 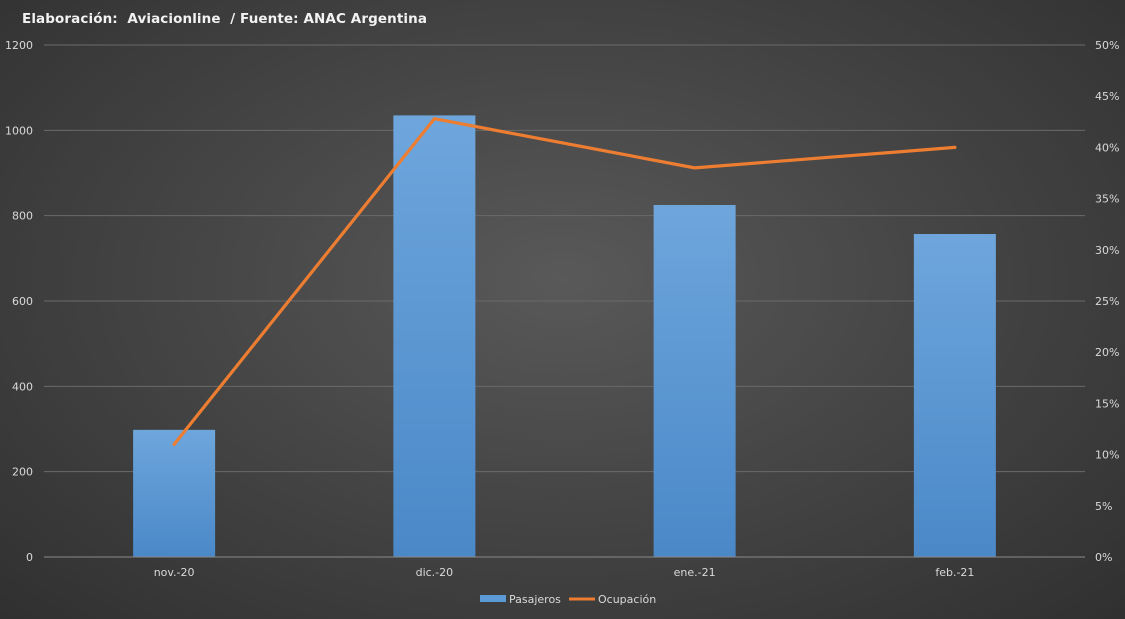 I want to click on y-right-tick-label: 50%, so click(x=1107, y=45).